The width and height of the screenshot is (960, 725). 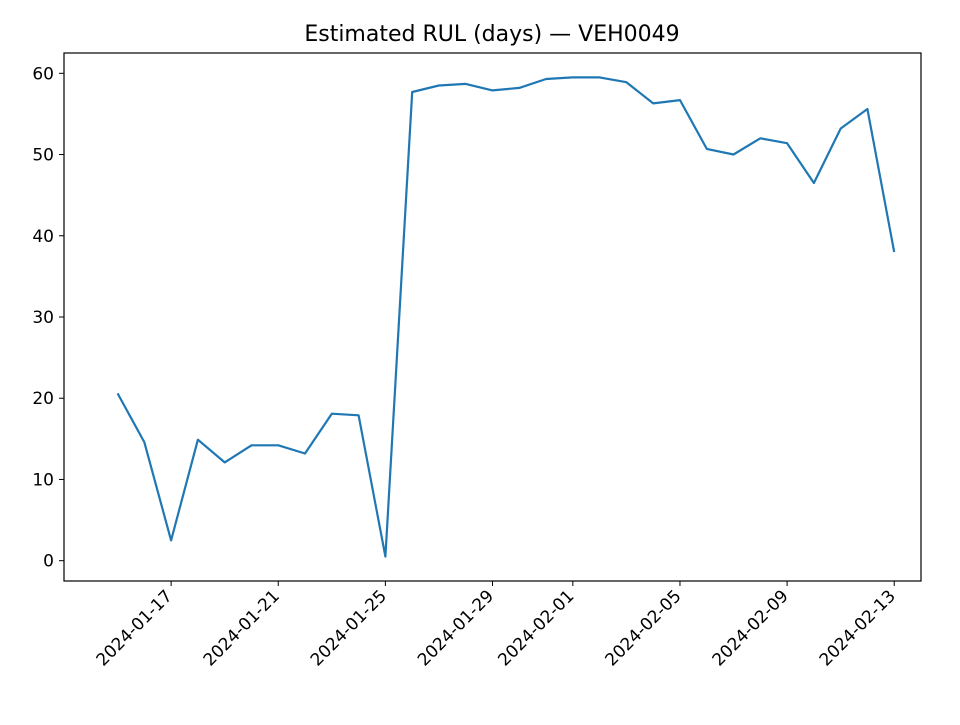 I want to click on x-tick-label: 2024-02-13, so click(x=858, y=628).